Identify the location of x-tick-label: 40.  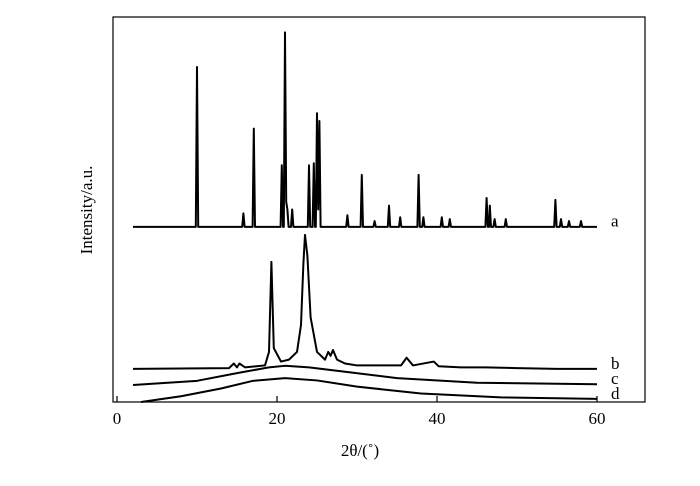
(437, 418).